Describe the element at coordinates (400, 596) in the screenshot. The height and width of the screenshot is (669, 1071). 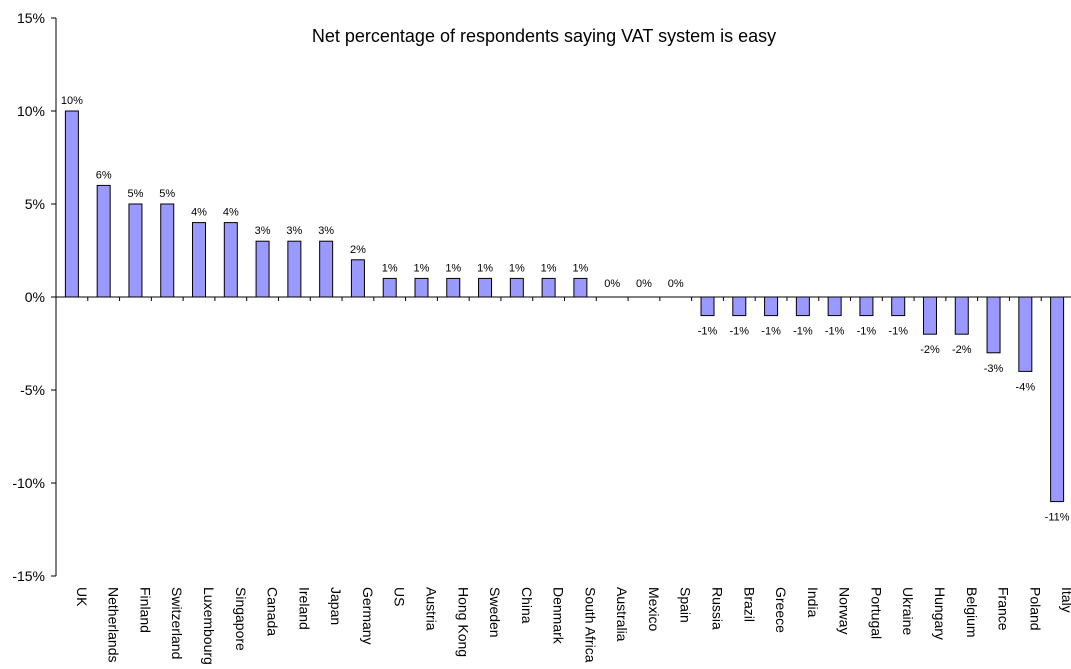
I see `x-tick-label: US` at that location.